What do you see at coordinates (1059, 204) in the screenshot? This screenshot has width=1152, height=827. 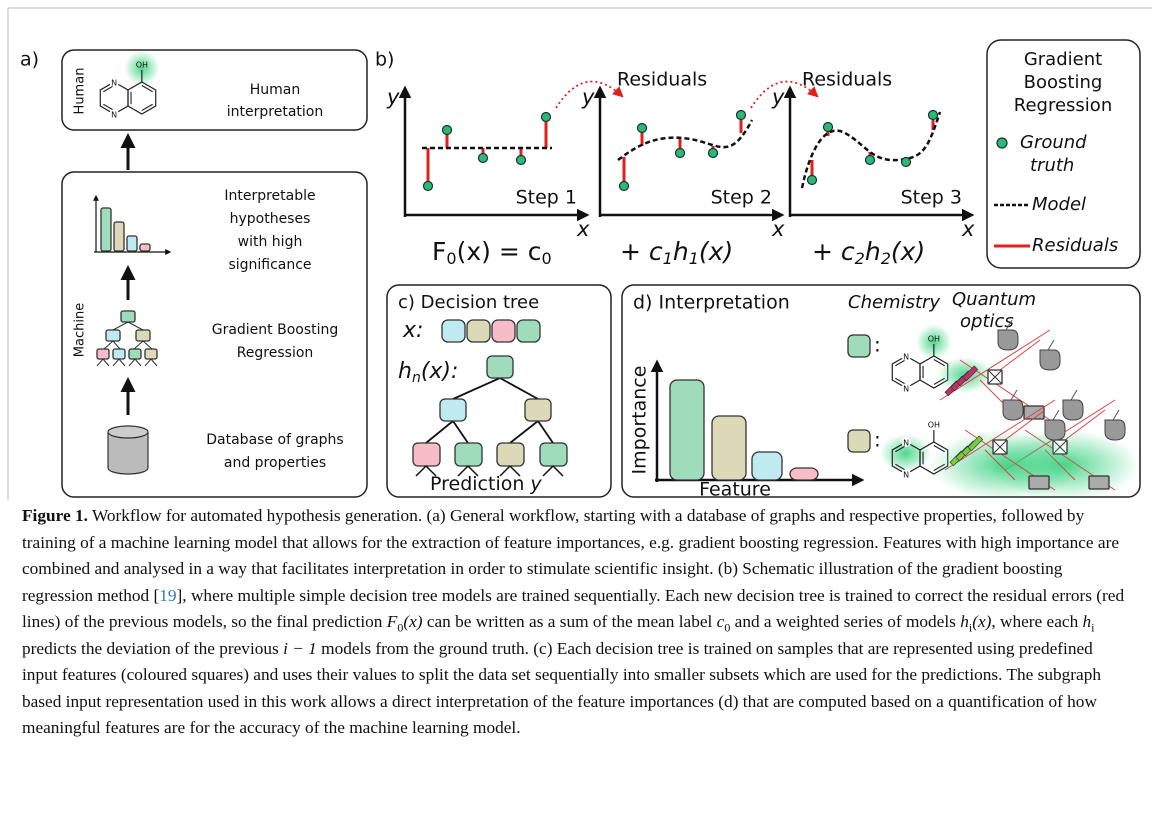 I see `legend-label: Model` at bounding box center [1059, 204].